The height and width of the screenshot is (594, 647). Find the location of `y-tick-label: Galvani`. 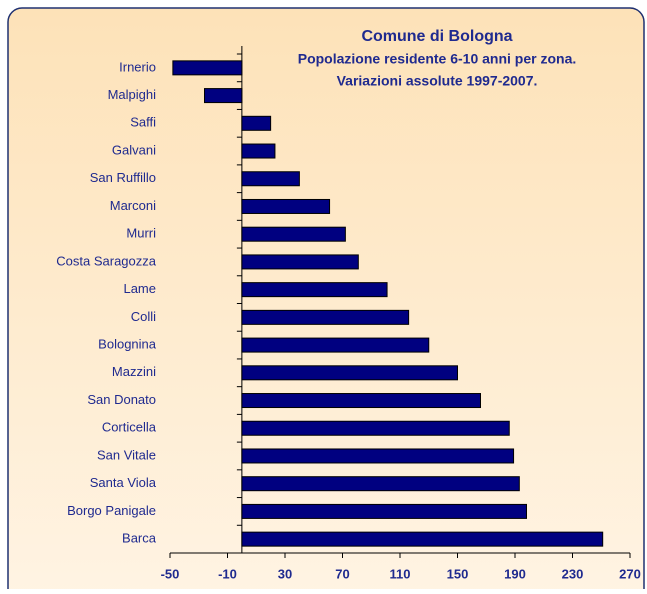

y-tick-label: Galvani is located at coordinates (134, 149).